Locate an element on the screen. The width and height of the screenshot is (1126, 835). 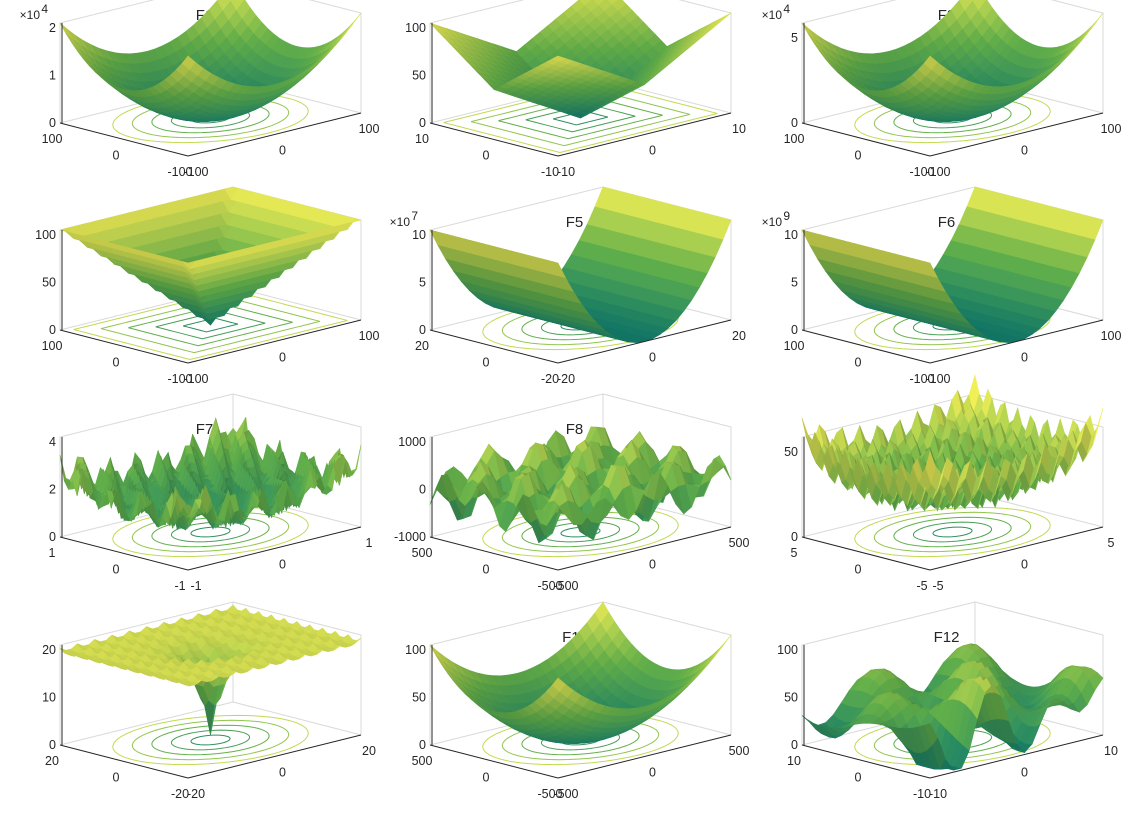
x-tick-label: -1 is located at coordinates (195, 586).